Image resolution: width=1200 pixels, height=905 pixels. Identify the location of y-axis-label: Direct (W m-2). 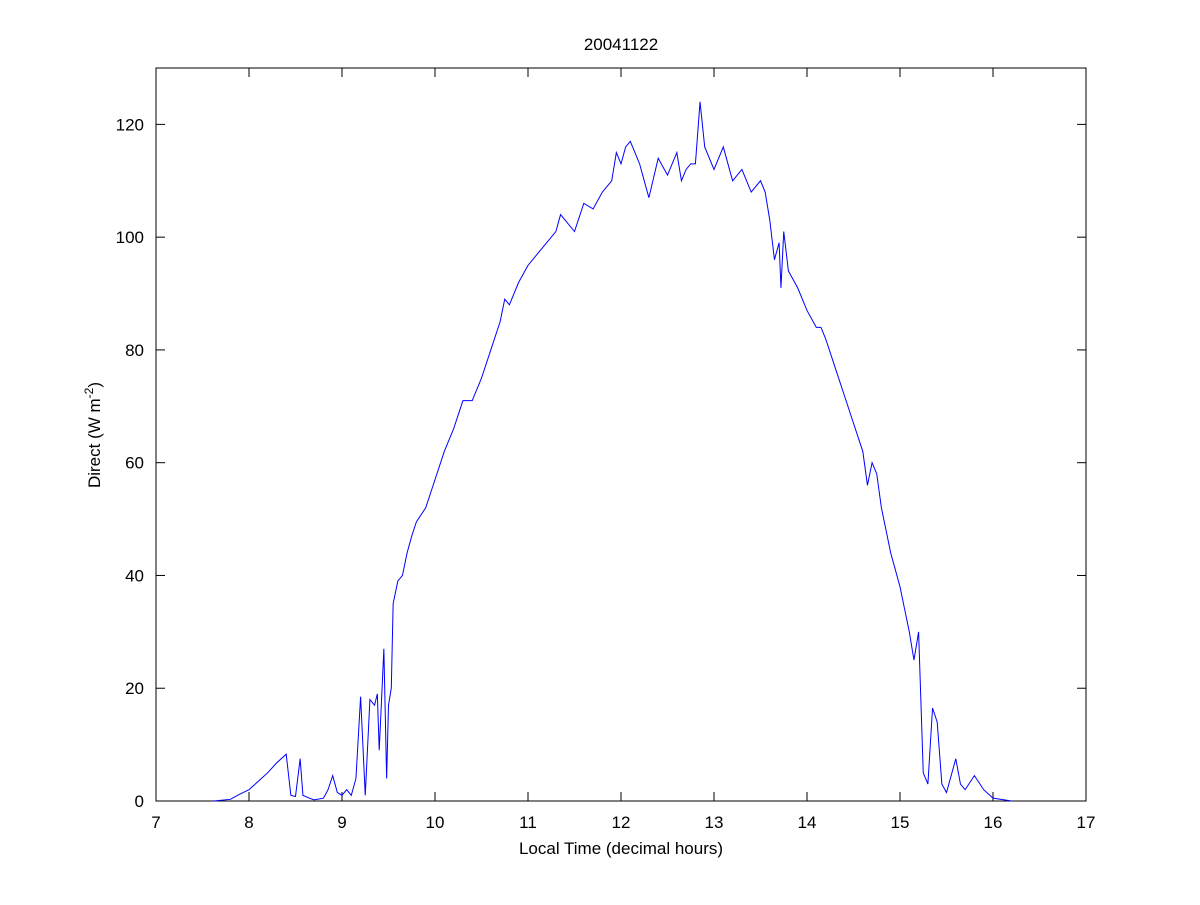
(93, 435).